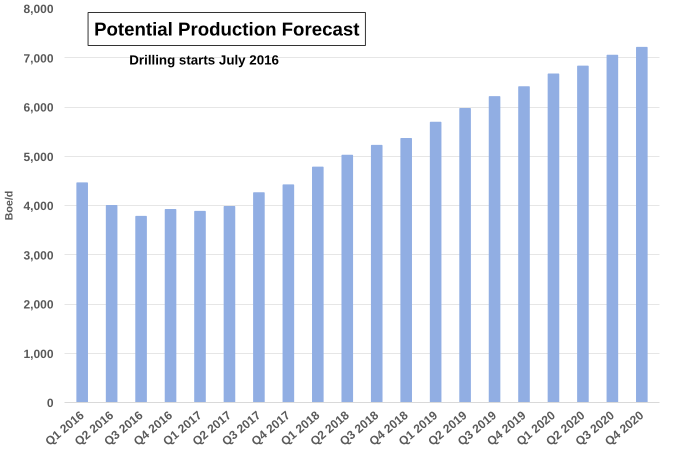 This screenshot has height=456, width=674. I want to click on text: Drilling starts July 2016, so click(204, 60).